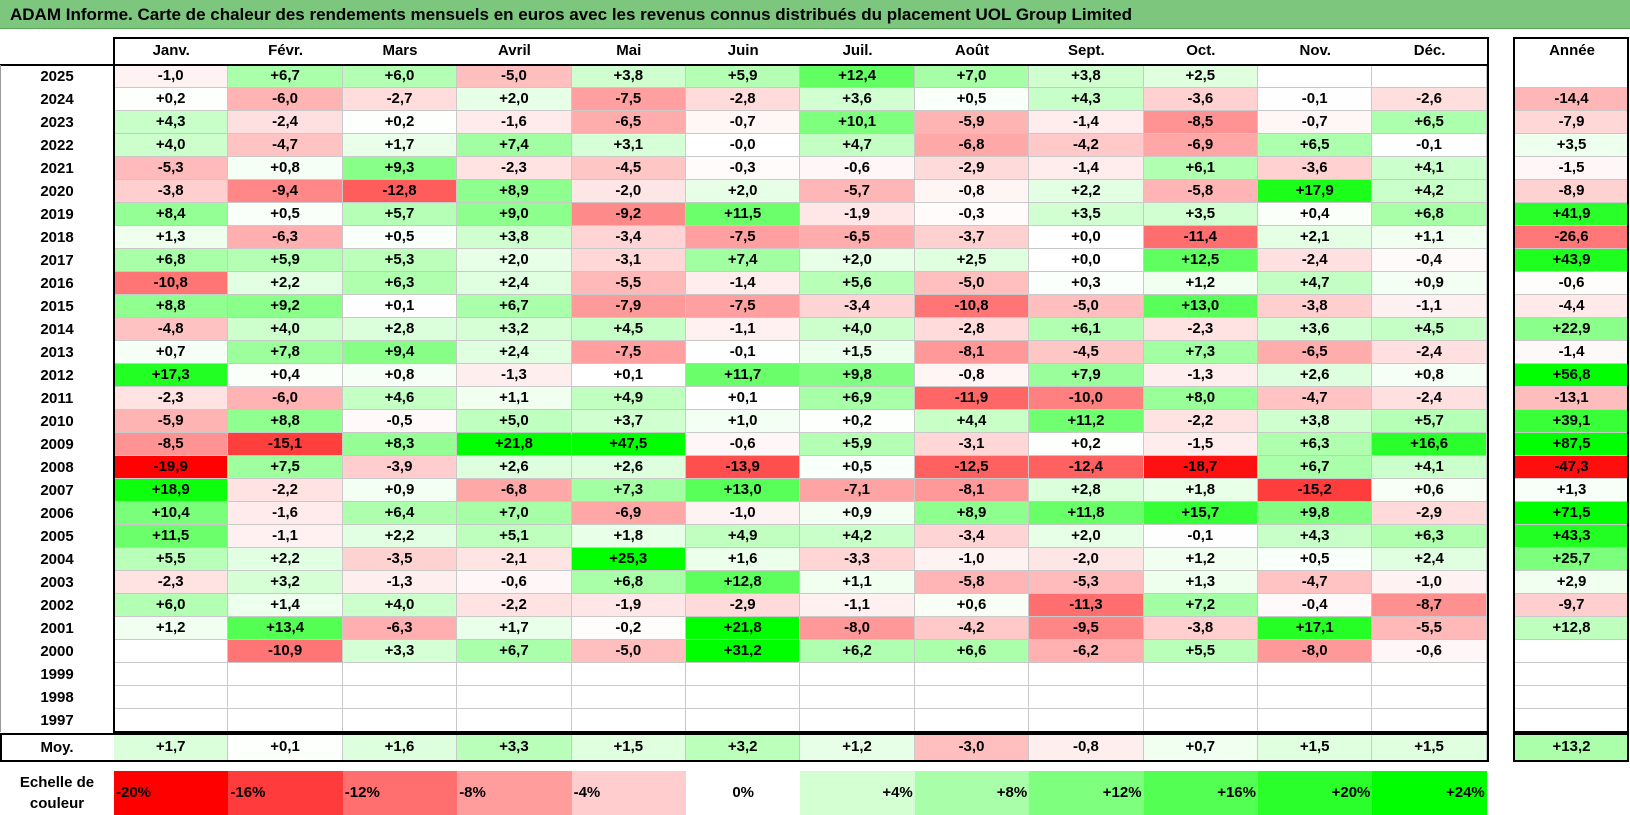 The width and height of the screenshot is (1630, 815). I want to click on heatmap-cell: +17,9, so click(1315, 191).